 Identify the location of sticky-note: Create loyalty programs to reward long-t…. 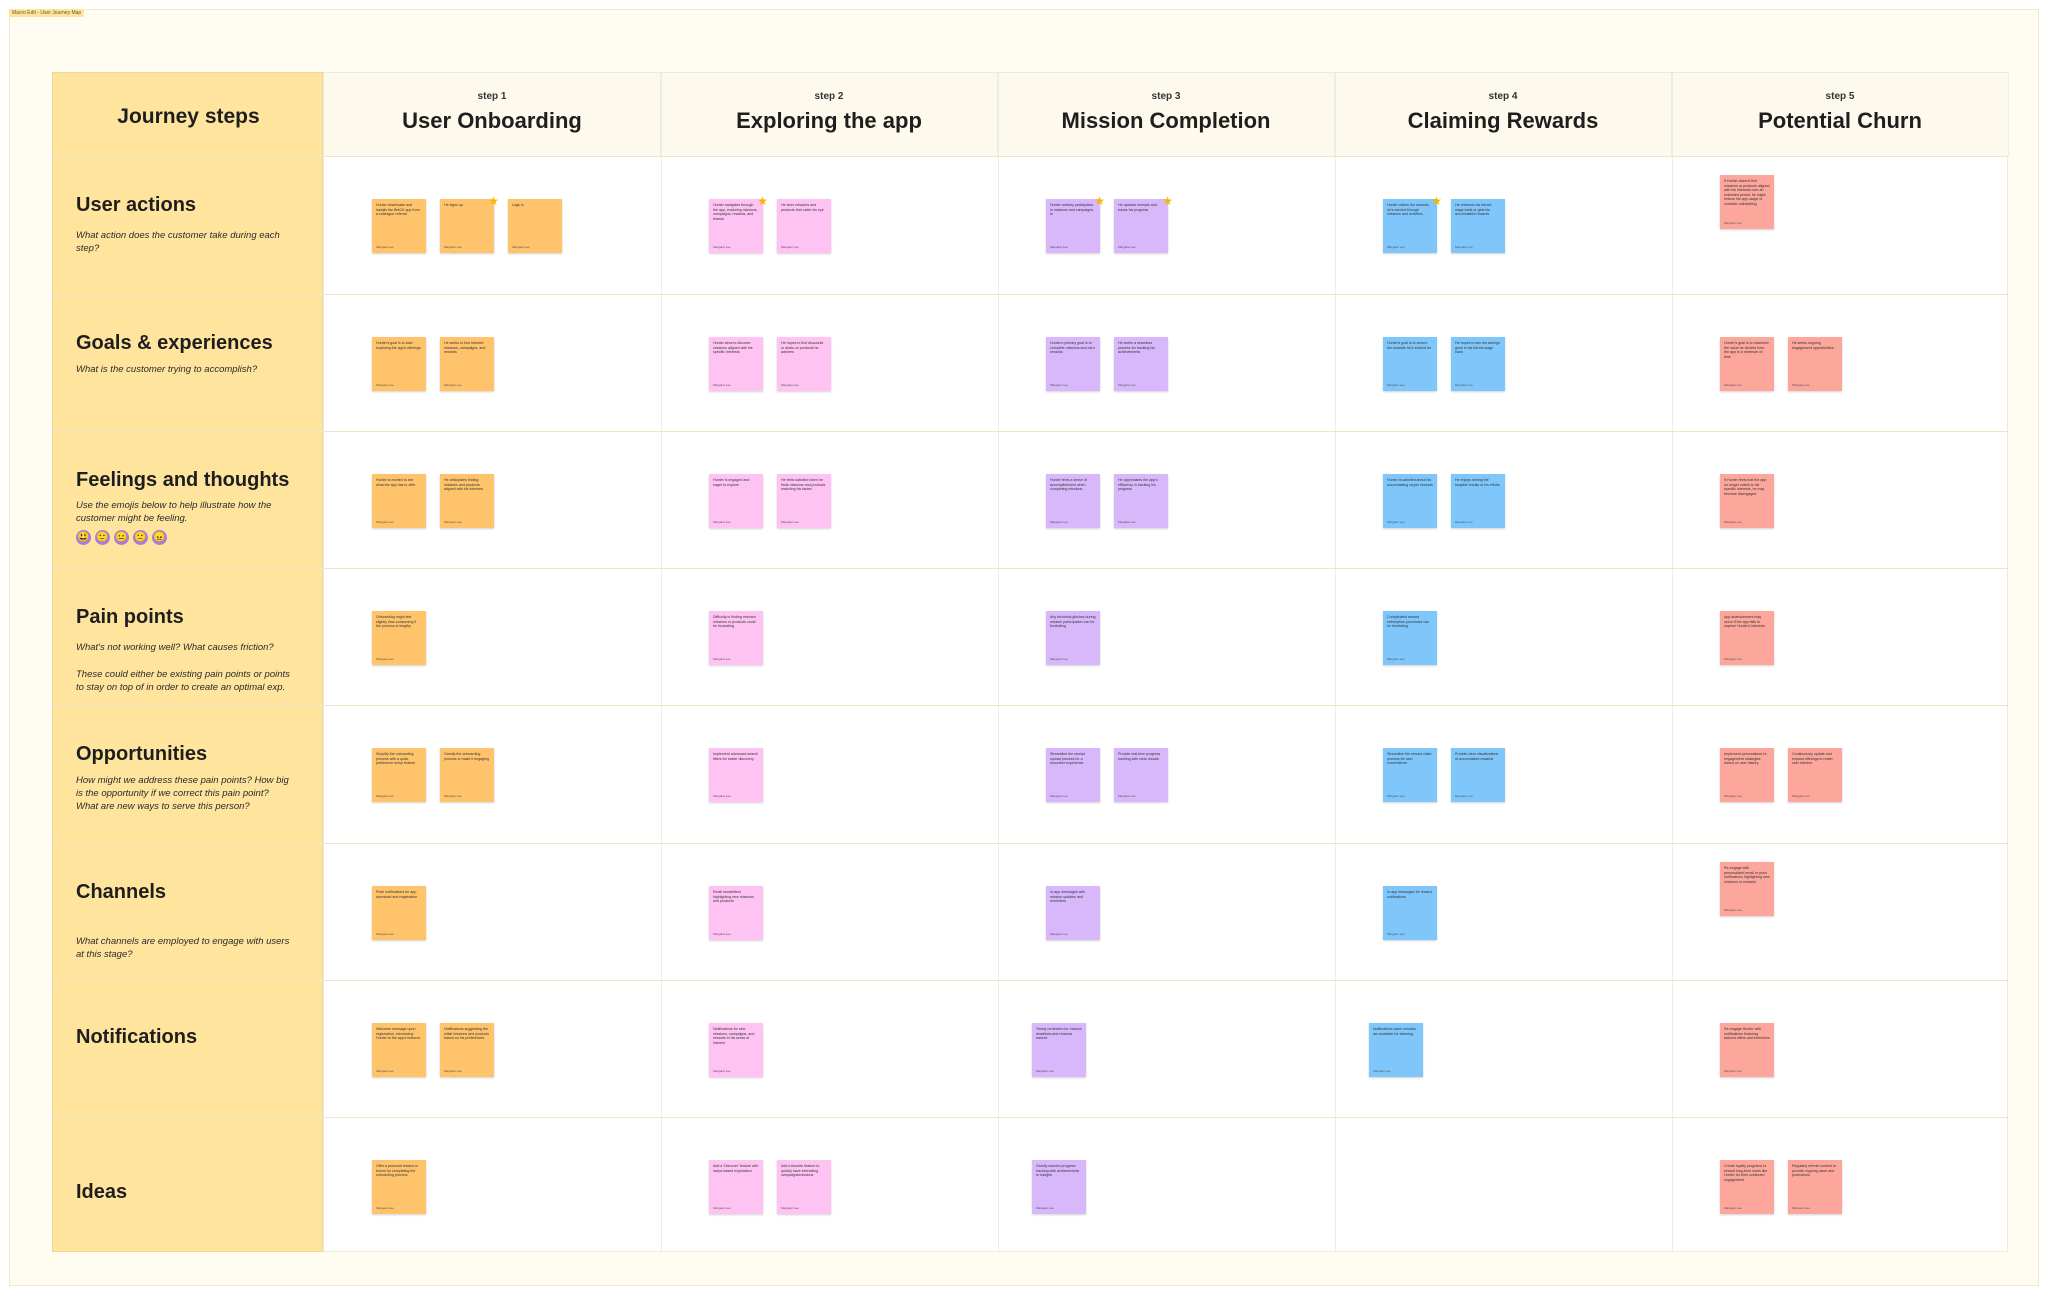
(1747, 1187).